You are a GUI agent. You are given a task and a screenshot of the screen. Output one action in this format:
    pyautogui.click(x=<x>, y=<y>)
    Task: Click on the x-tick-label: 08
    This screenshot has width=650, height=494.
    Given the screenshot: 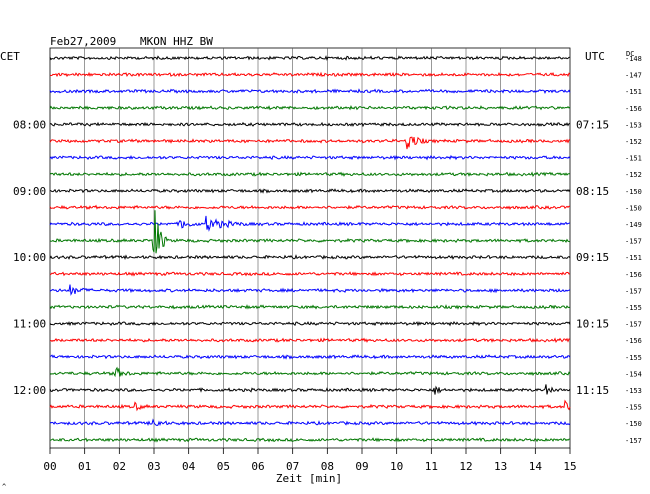 What is the action you would take?
    pyautogui.click(x=327, y=466)
    